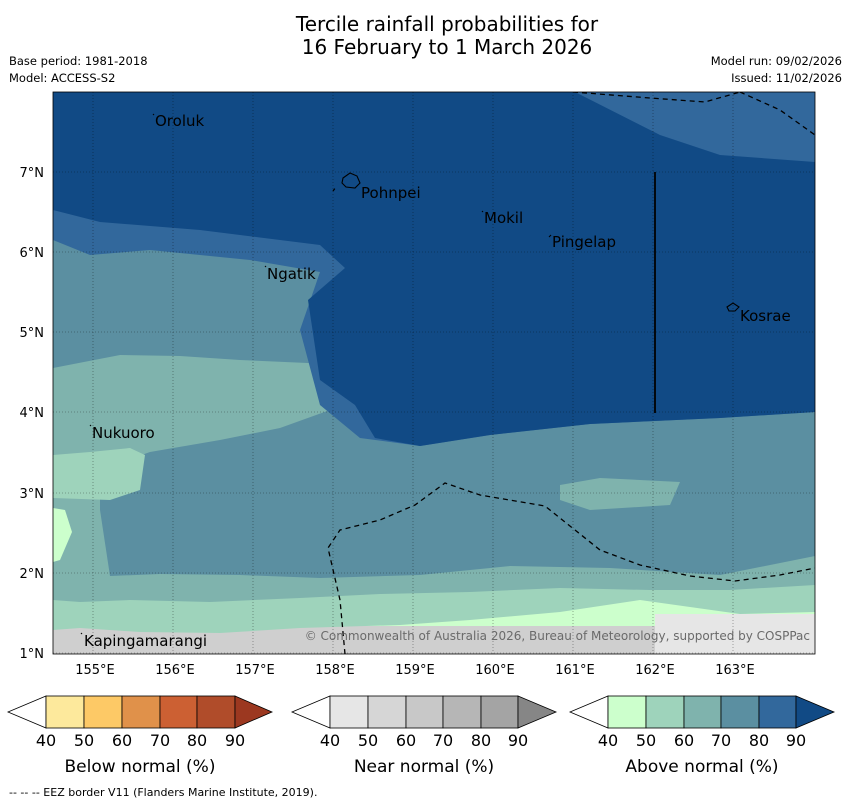  Describe the element at coordinates (265, 266) in the screenshot. I see `ngatik-atoll-icon` at that location.